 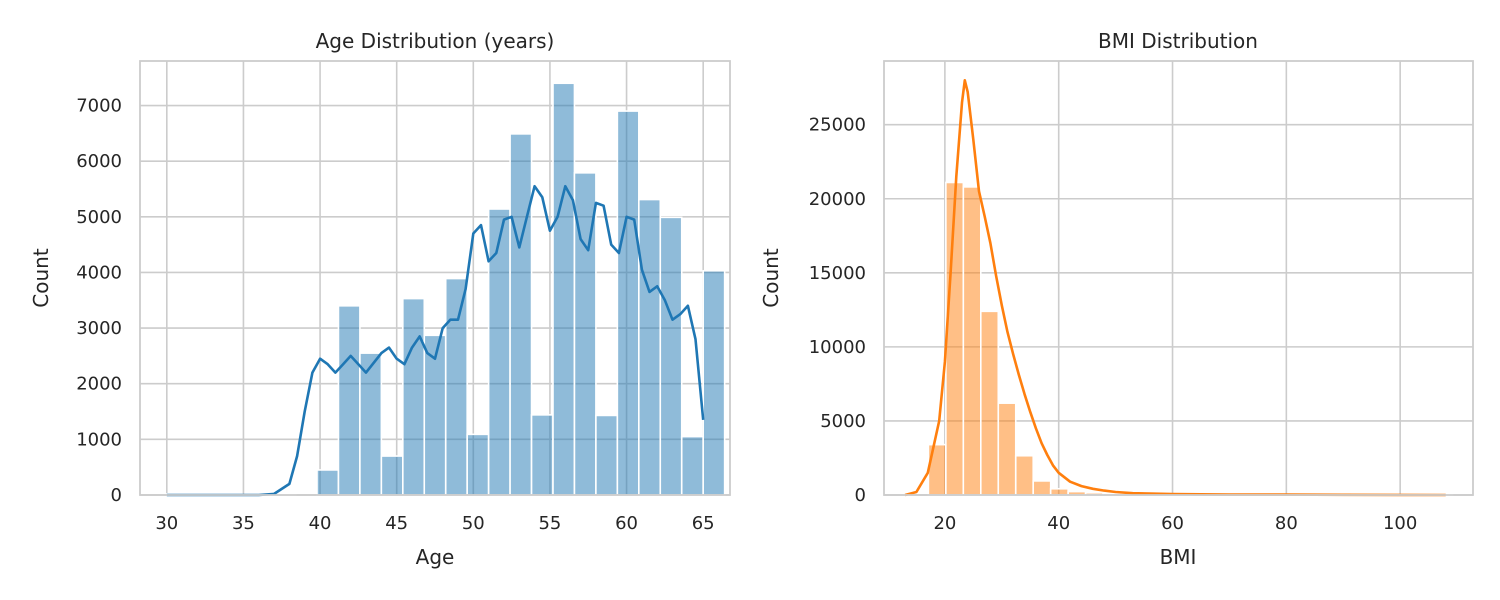 What do you see at coordinates (1286, 523) in the screenshot?
I see `x-tick-label: 80` at bounding box center [1286, 523].